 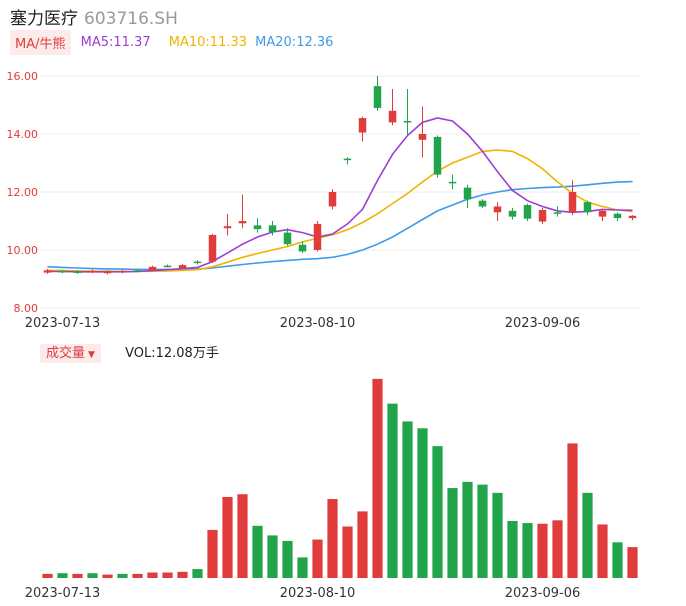 I want to click on volume-x-tick-label: 2023-09-06, so click(x=543, y=593).